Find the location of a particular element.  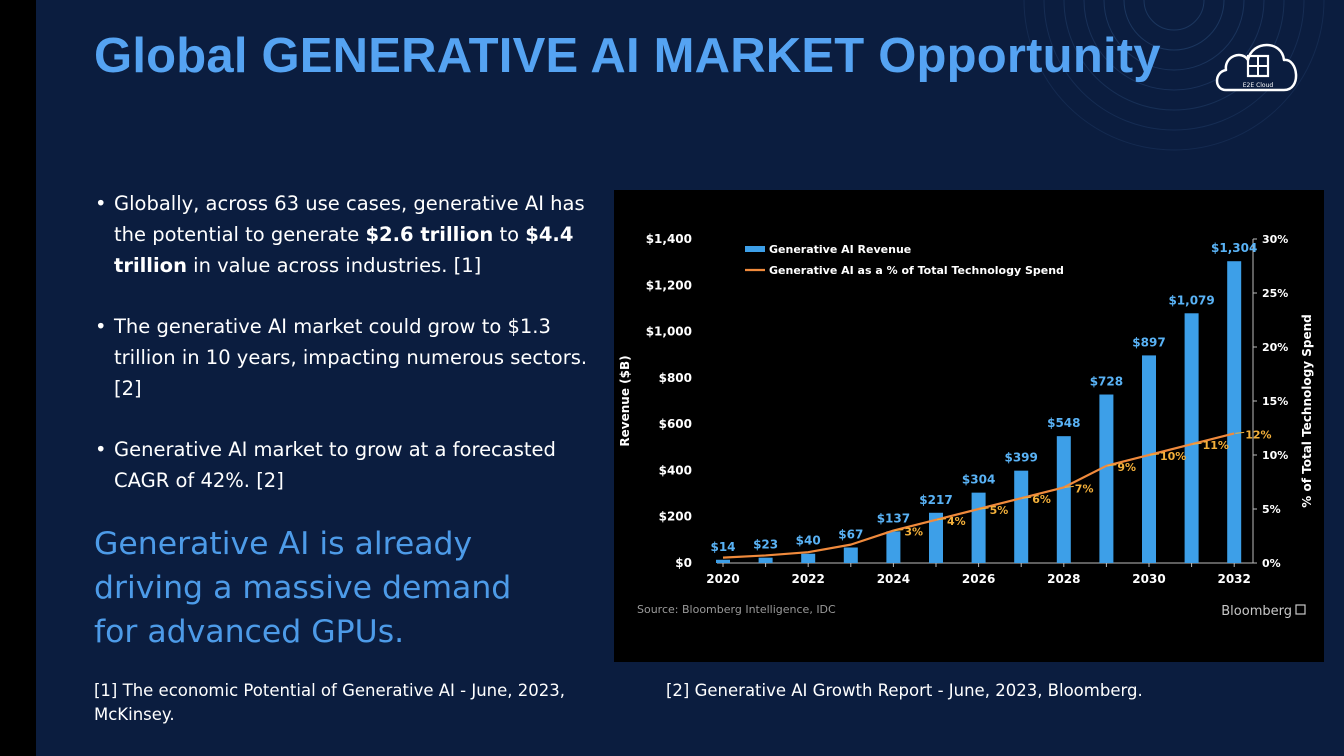

left-black-bar is located at coordinates (18, 378).